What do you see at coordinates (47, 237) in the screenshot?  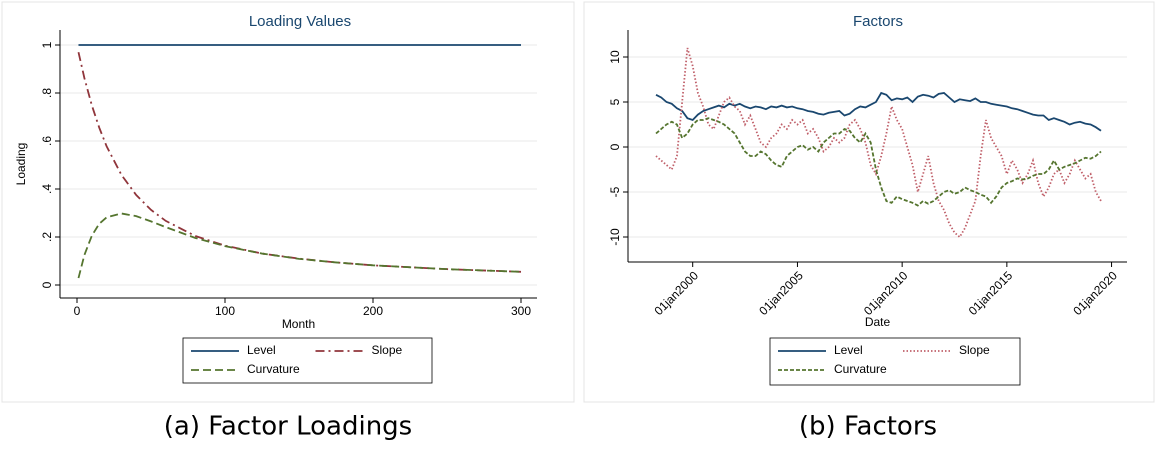 I see `y-tick-label: .2` at bounding box center [47, 237].